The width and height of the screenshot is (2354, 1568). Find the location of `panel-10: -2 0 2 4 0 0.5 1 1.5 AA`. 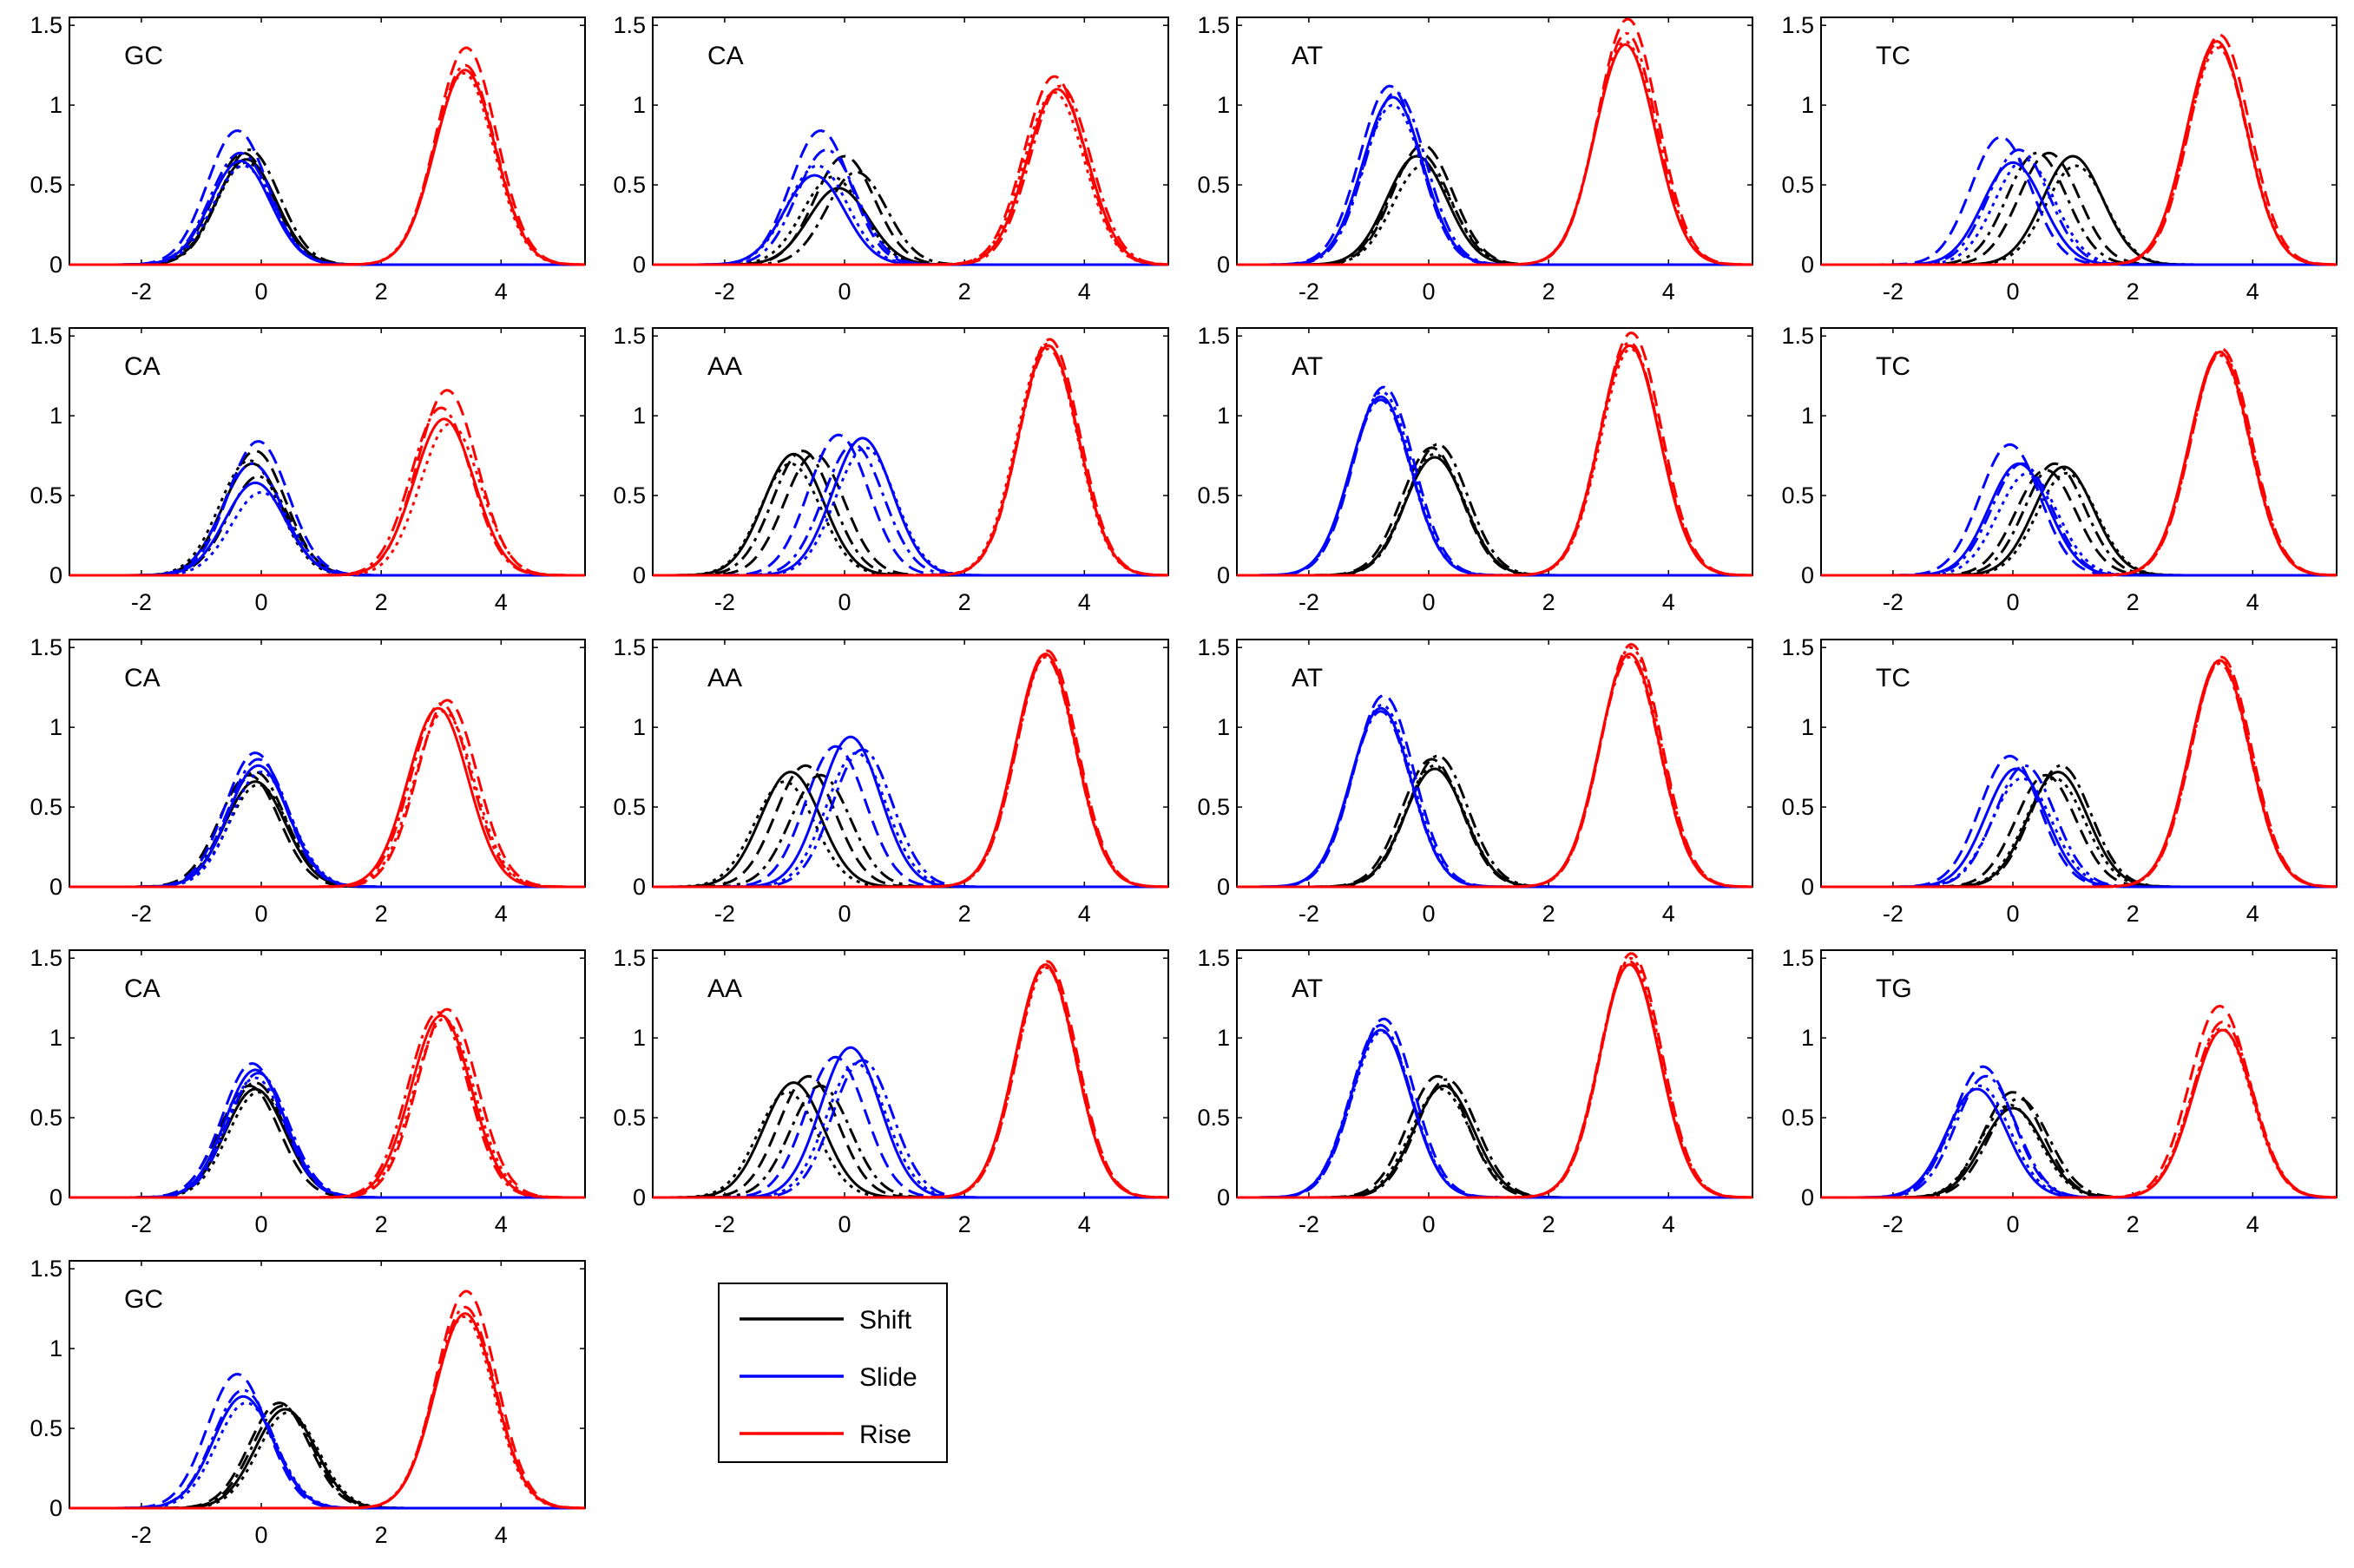

panel-10: -2 0 2 4 0 0.5 1 1.5 AA is located at coordinates (891, 780).